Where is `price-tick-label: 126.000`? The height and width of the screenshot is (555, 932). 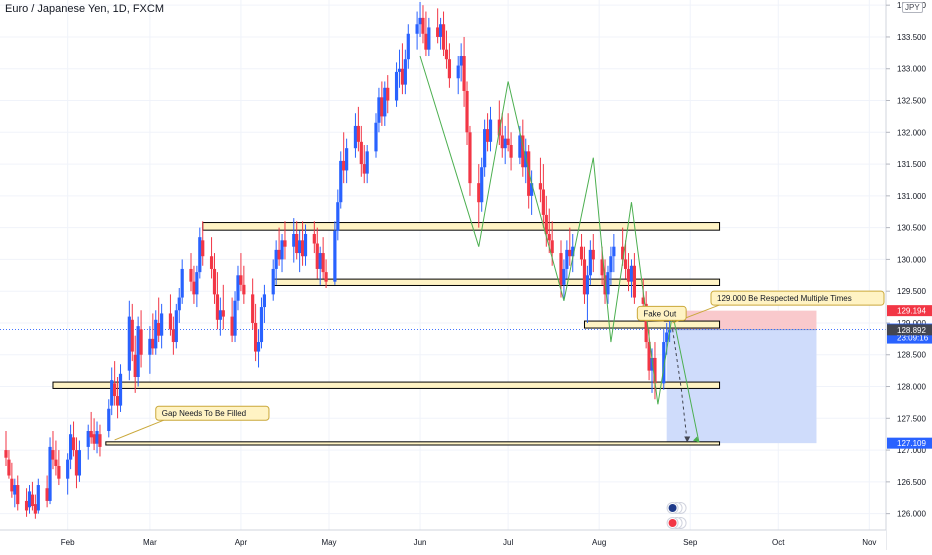 price-tick-label: 126.000 is located at coordinates (911, 514).